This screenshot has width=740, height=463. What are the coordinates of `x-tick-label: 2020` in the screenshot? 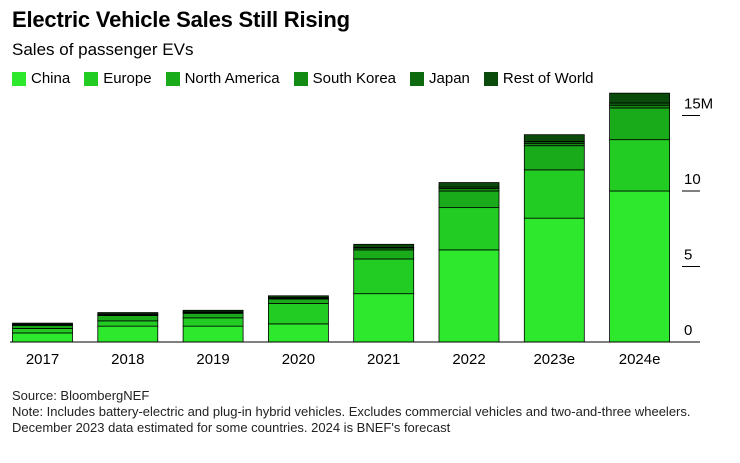 It's located at (298, 359).